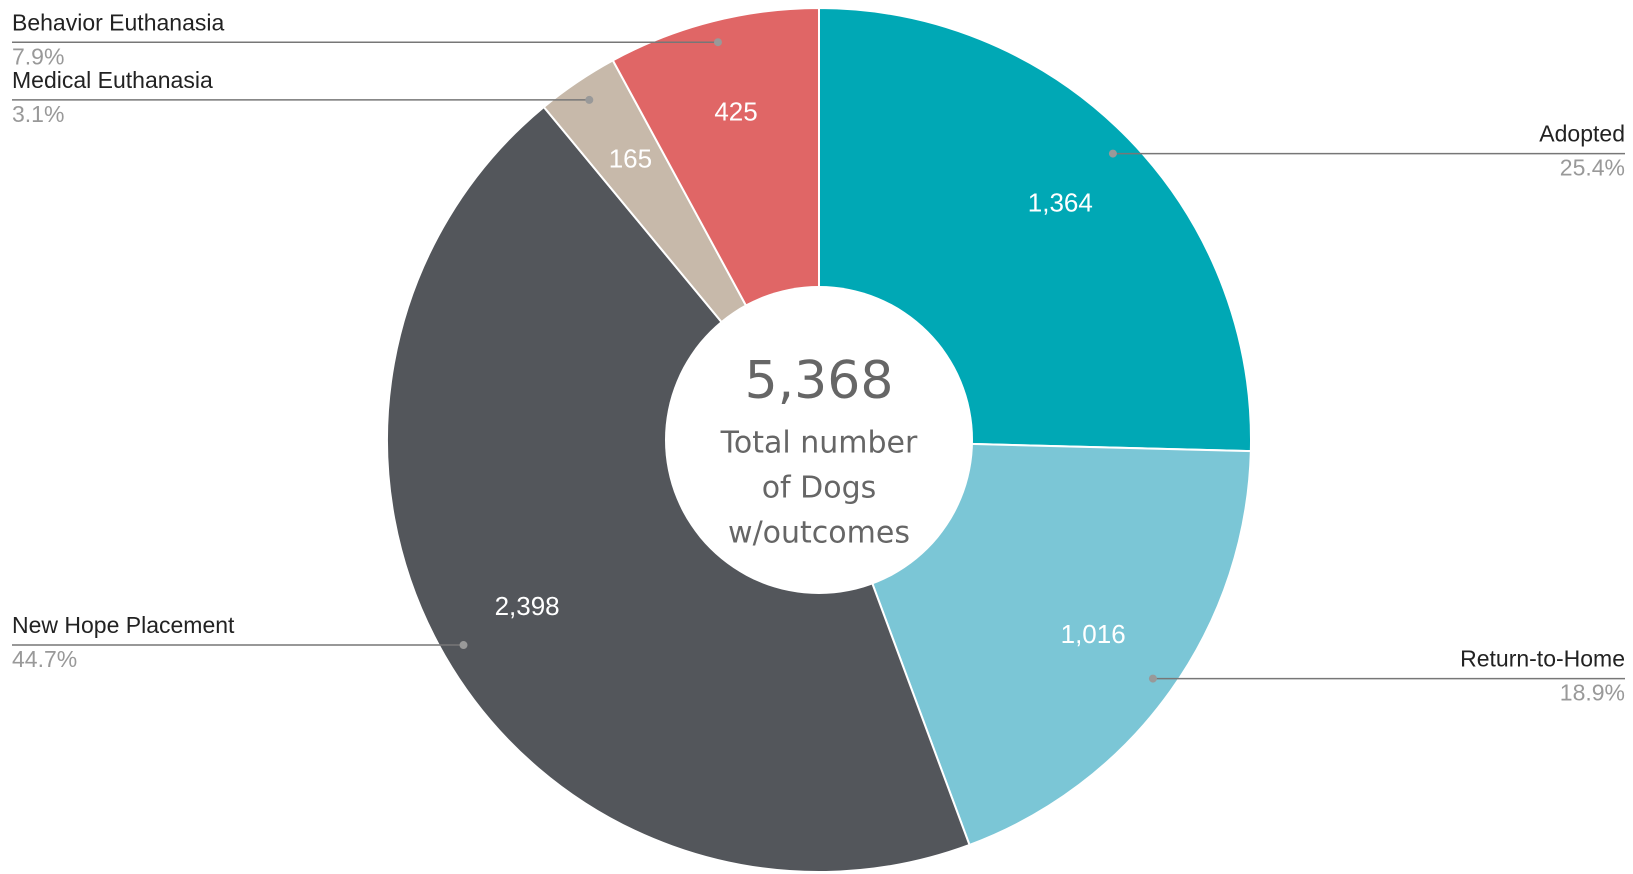 This screenshot has height=874, width=1633. I want to click on value-label: 1,364, so click(1060, 203).